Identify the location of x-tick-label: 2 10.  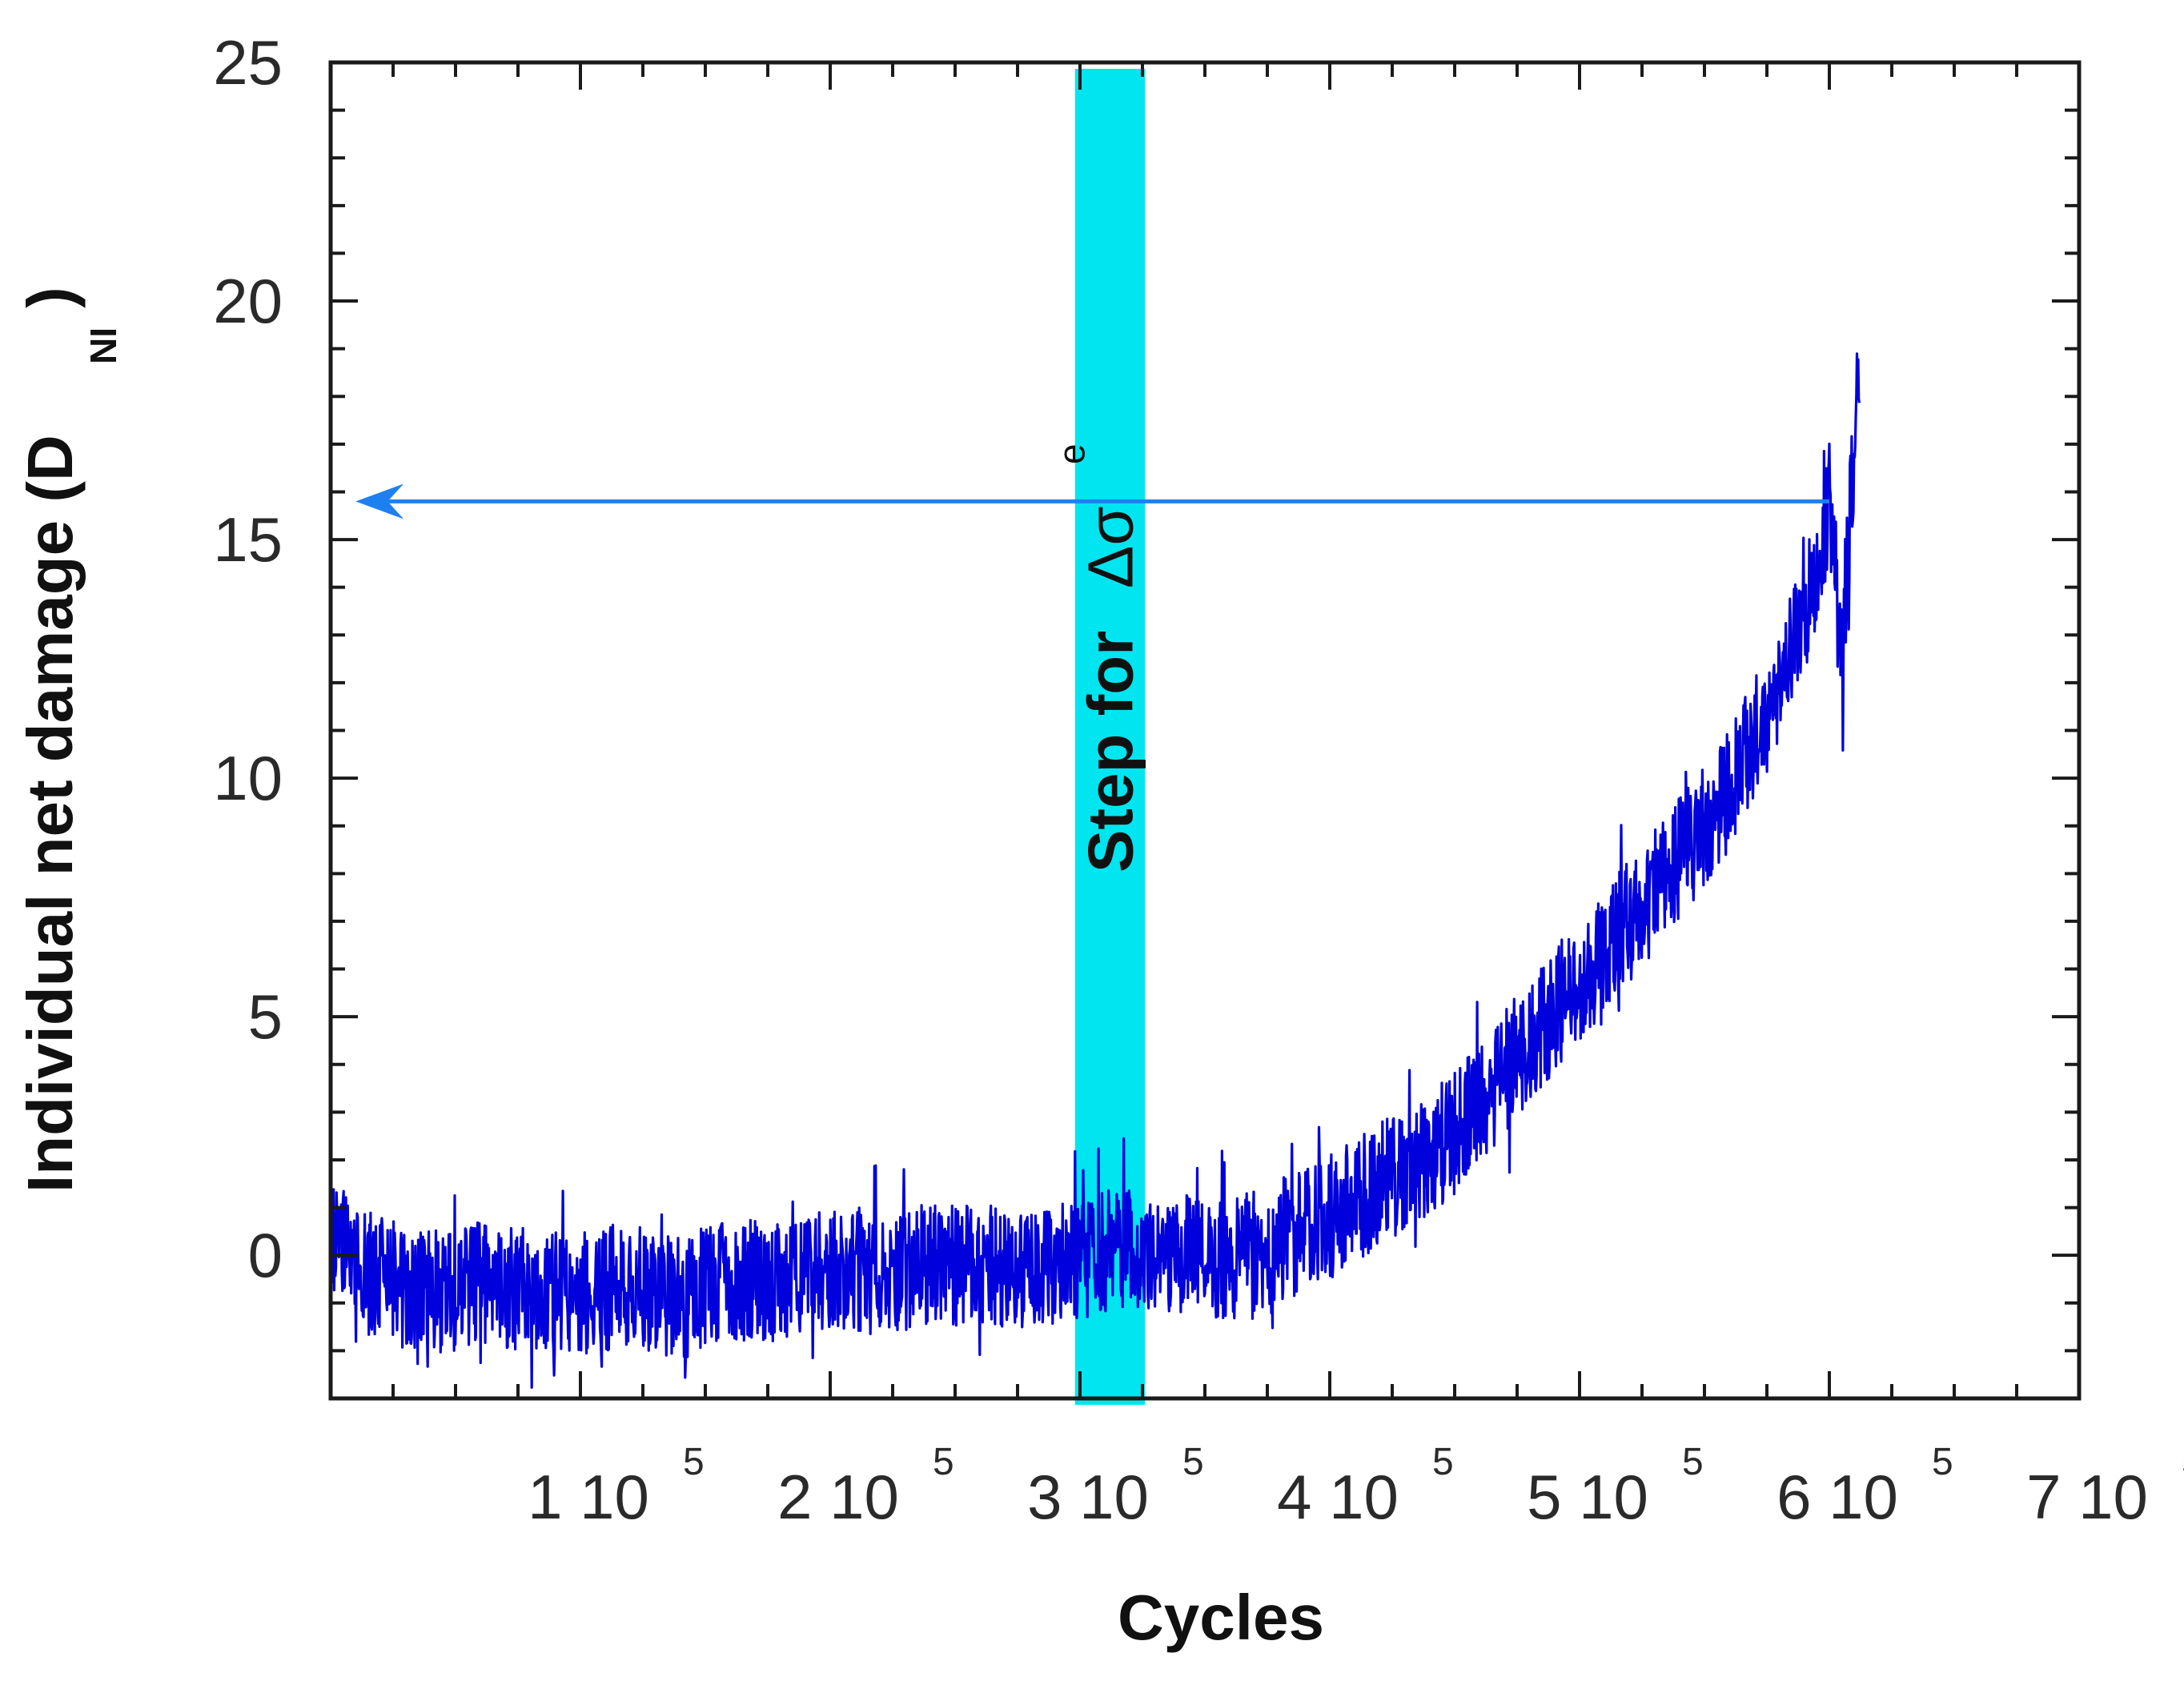
(838, 1497).